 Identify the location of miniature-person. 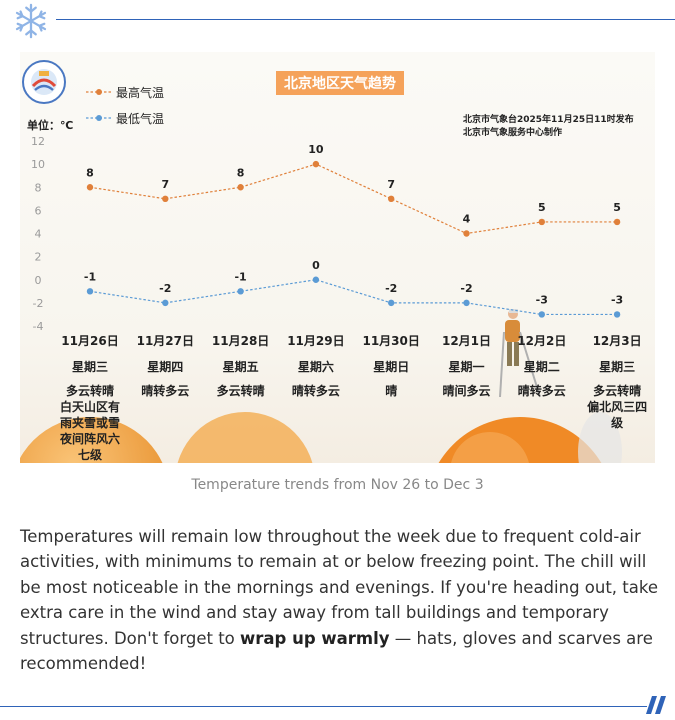
(520, 353).